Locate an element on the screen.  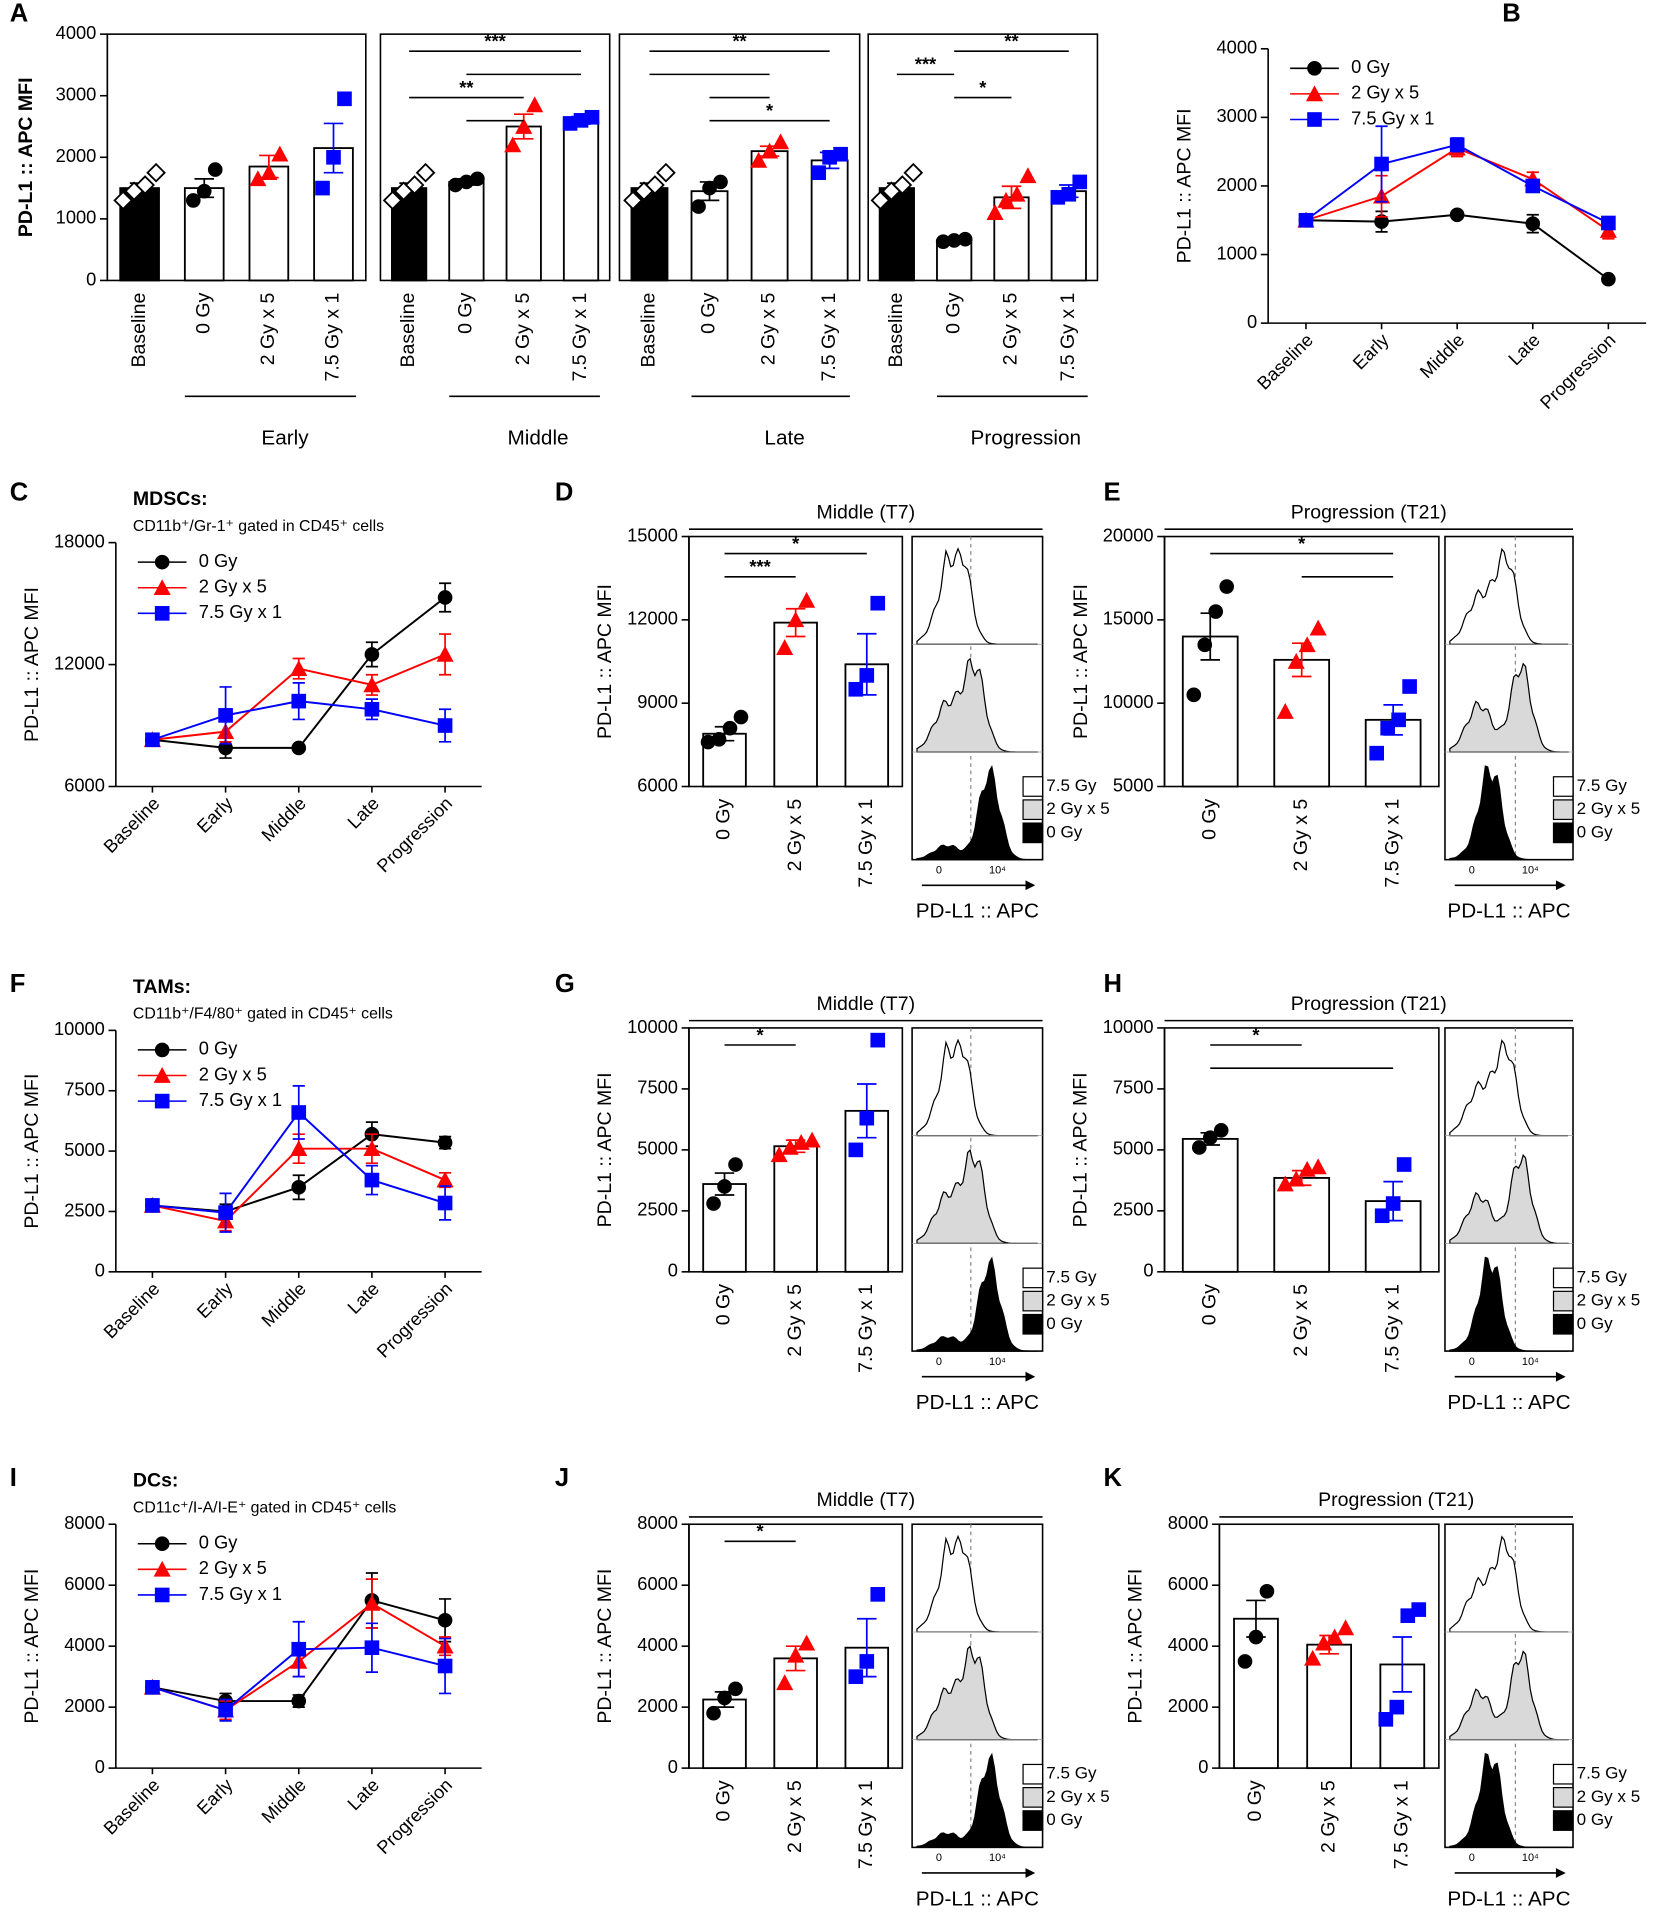
x-tick-label: 7.5 Gy x 1 is located at coordinates (866, 843).